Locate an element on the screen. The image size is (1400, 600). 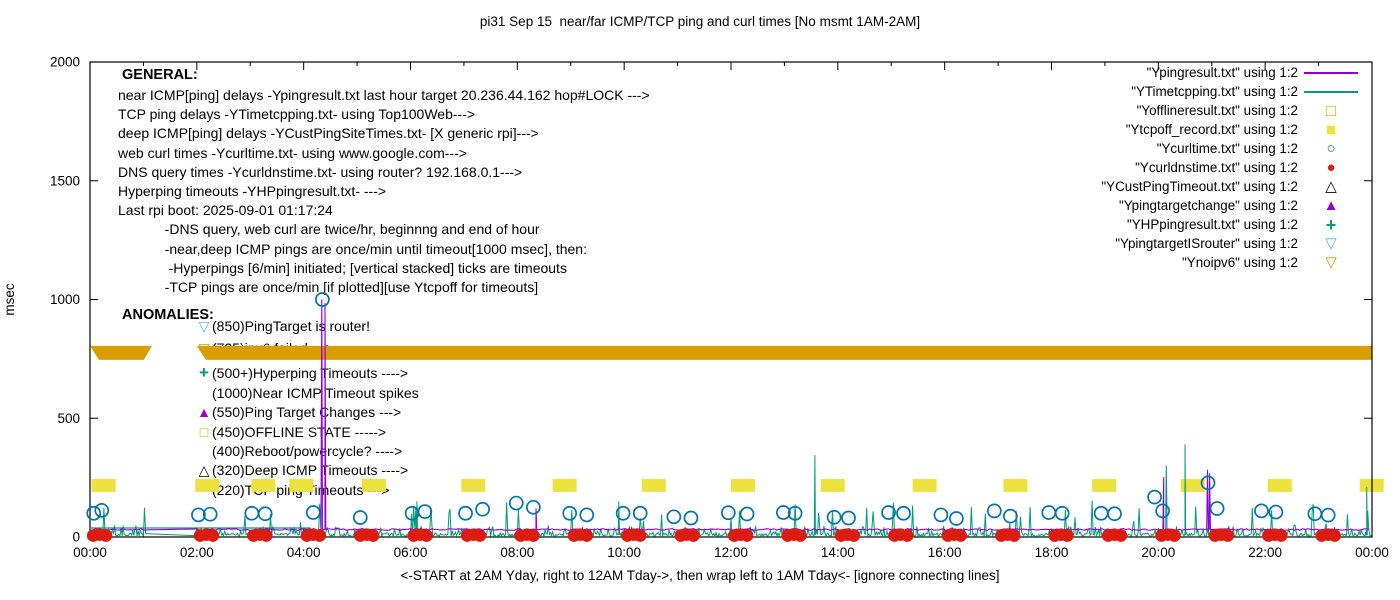
anomaly-item: □ (450)OFFLINE STATE -----> is located at coordinates (291, 432).